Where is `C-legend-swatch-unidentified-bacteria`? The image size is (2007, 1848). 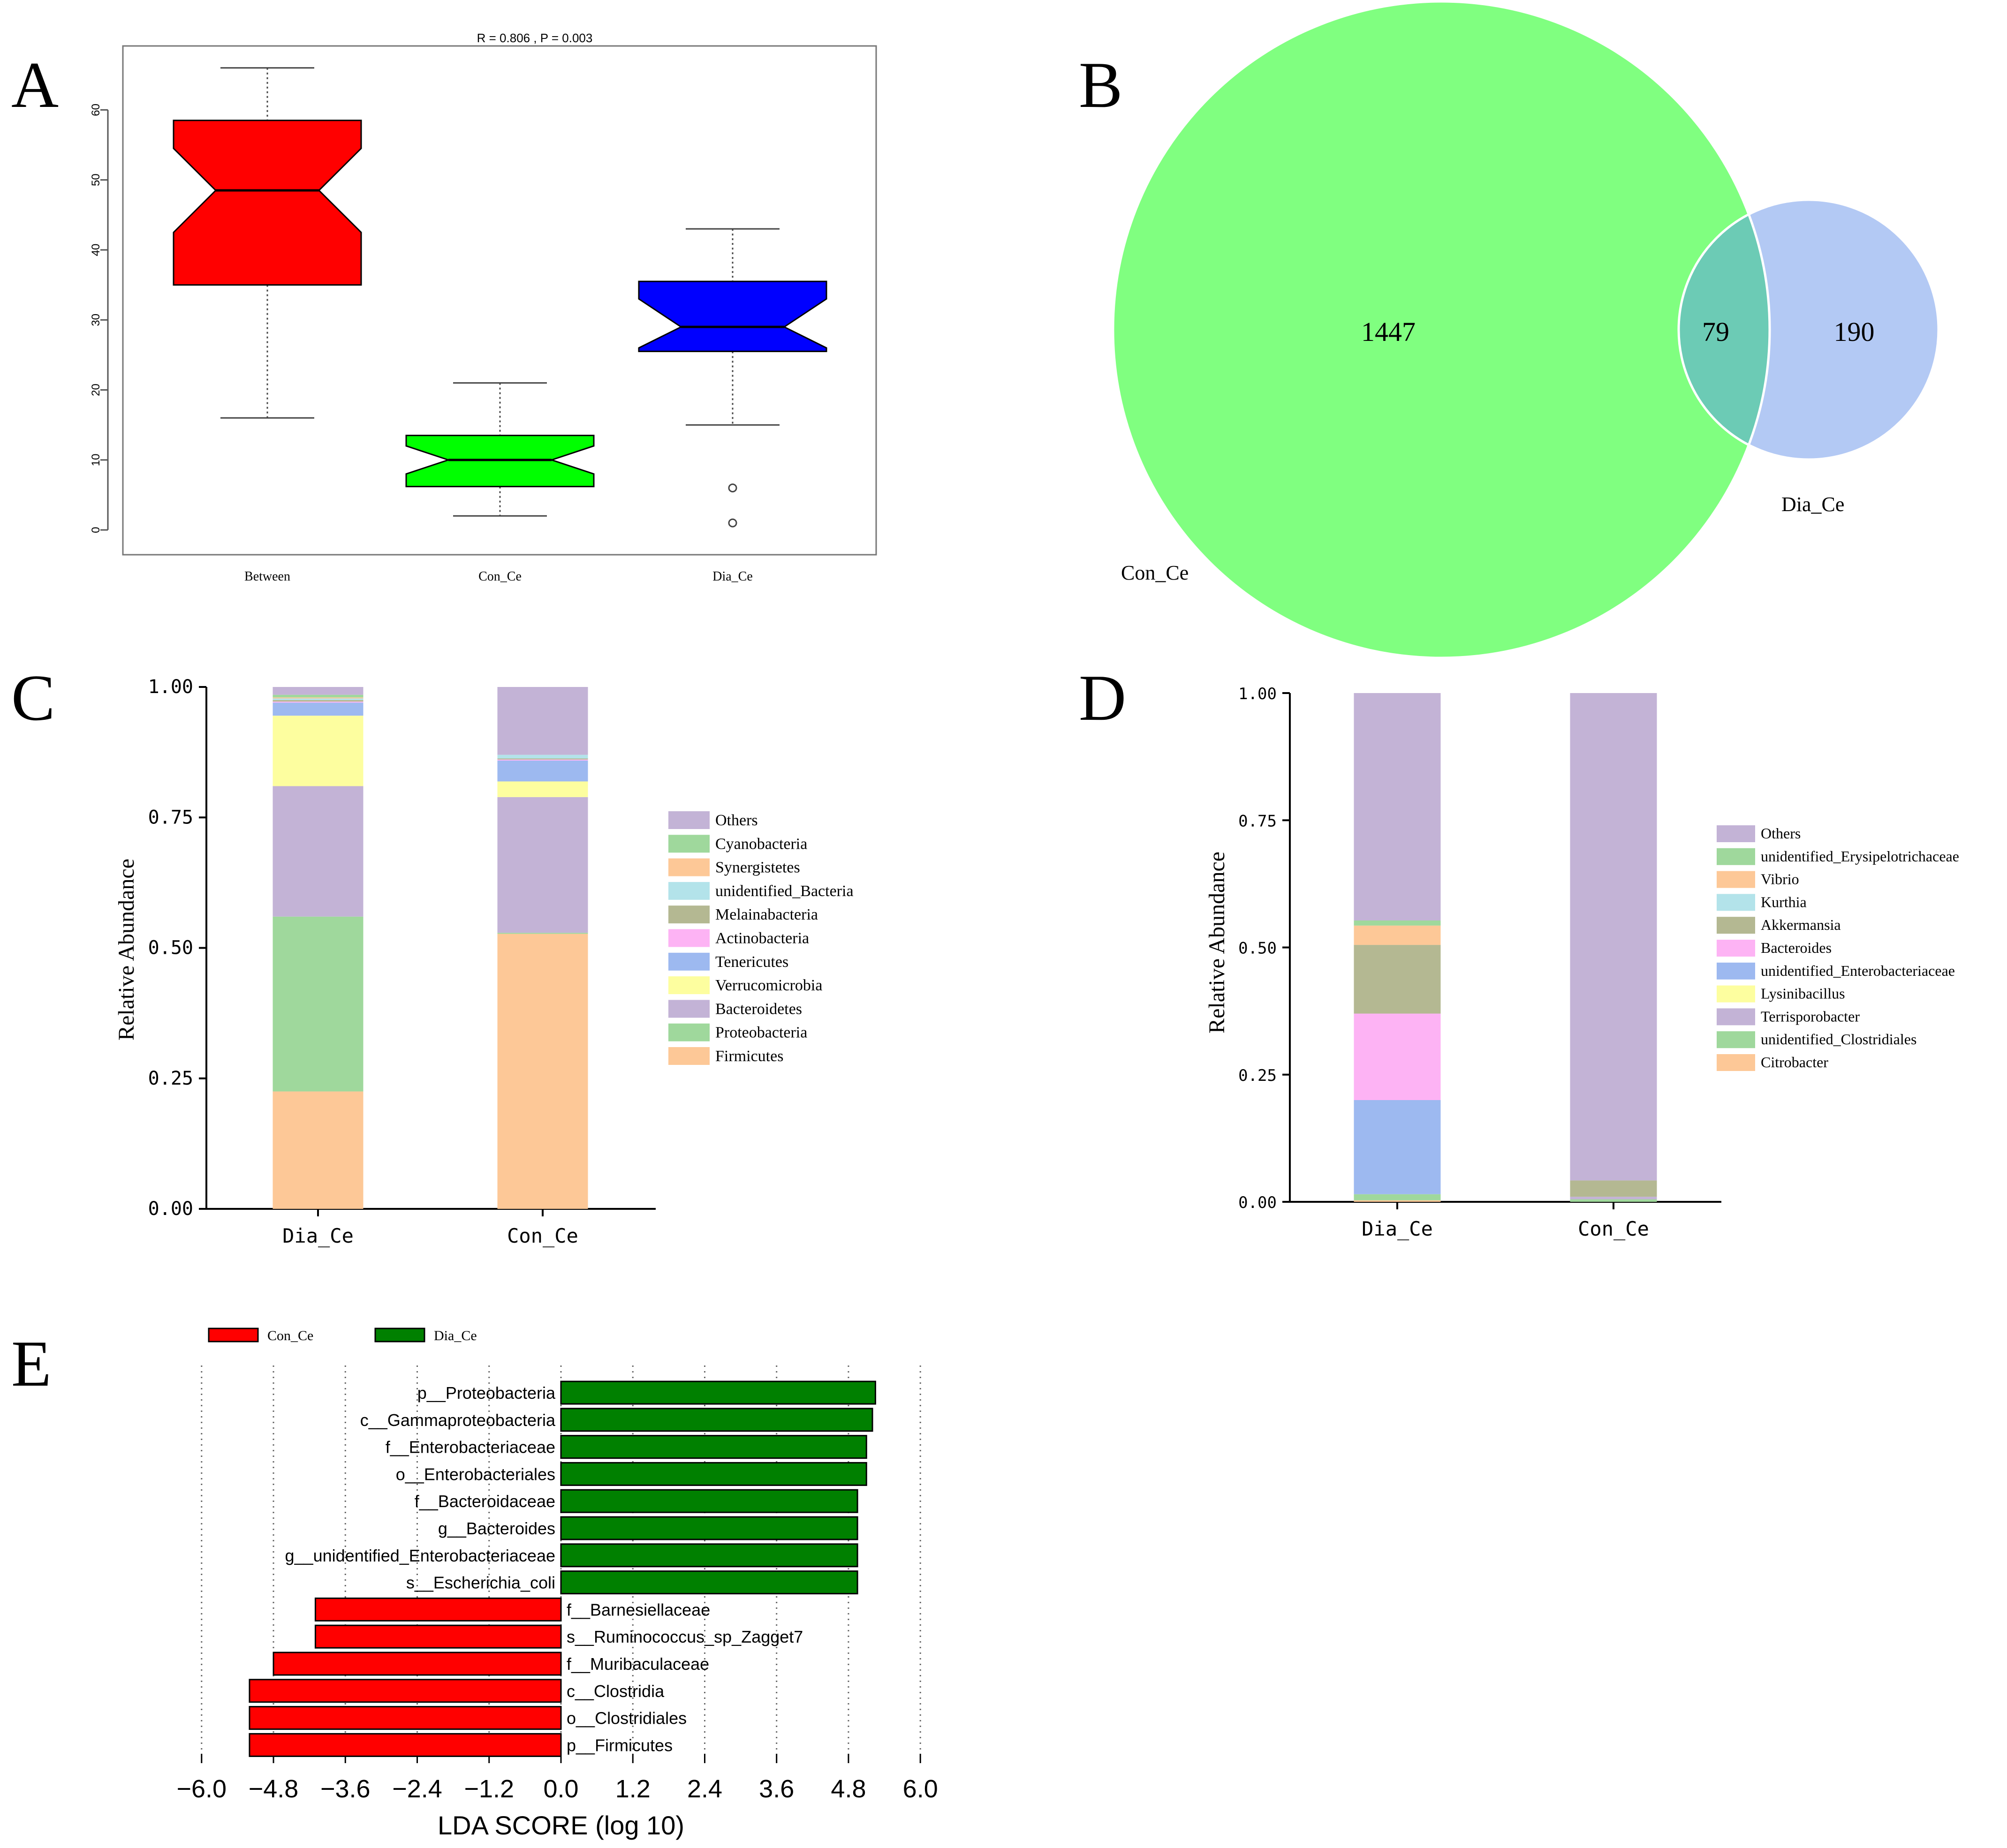 C-legend-swatch-unidentified-bacteria is located at coordinates (689, 891).